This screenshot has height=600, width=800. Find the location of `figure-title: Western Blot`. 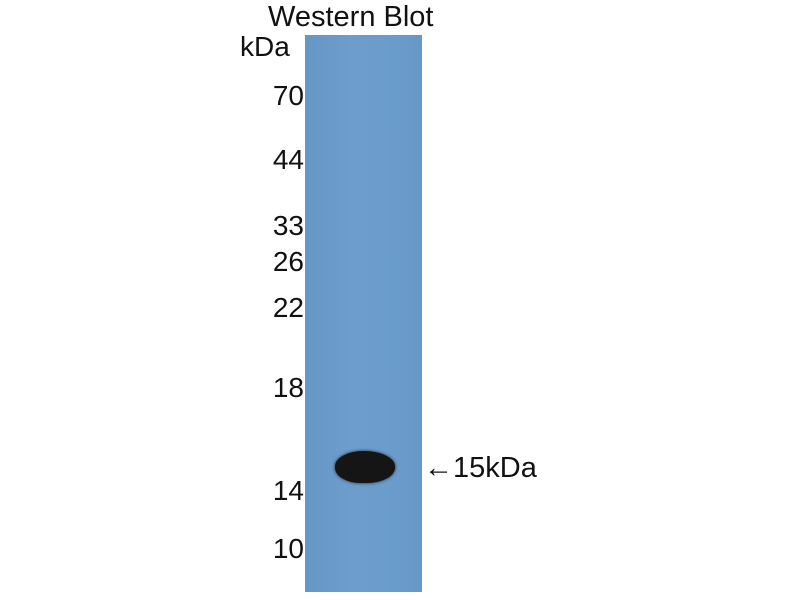

figure-title: Western Blot is located at coordinates (351, 17).